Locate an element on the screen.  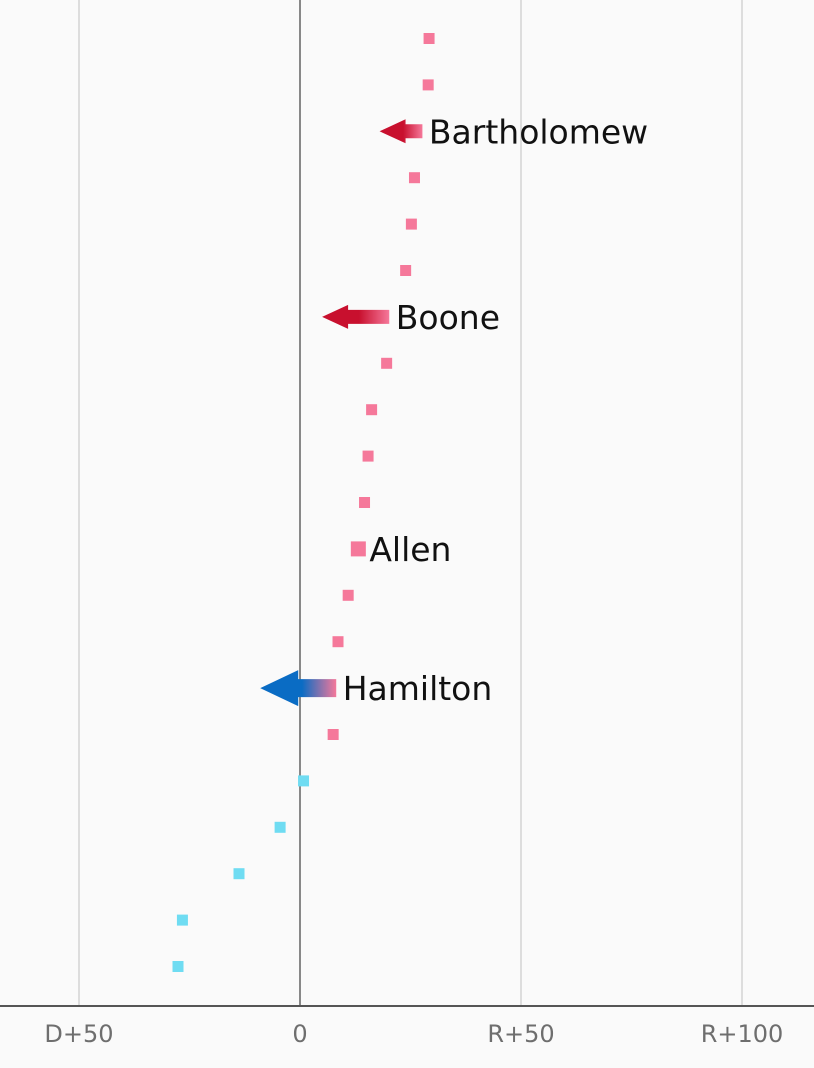
county-label: Bartholomew is located at coordinates (538, 131).